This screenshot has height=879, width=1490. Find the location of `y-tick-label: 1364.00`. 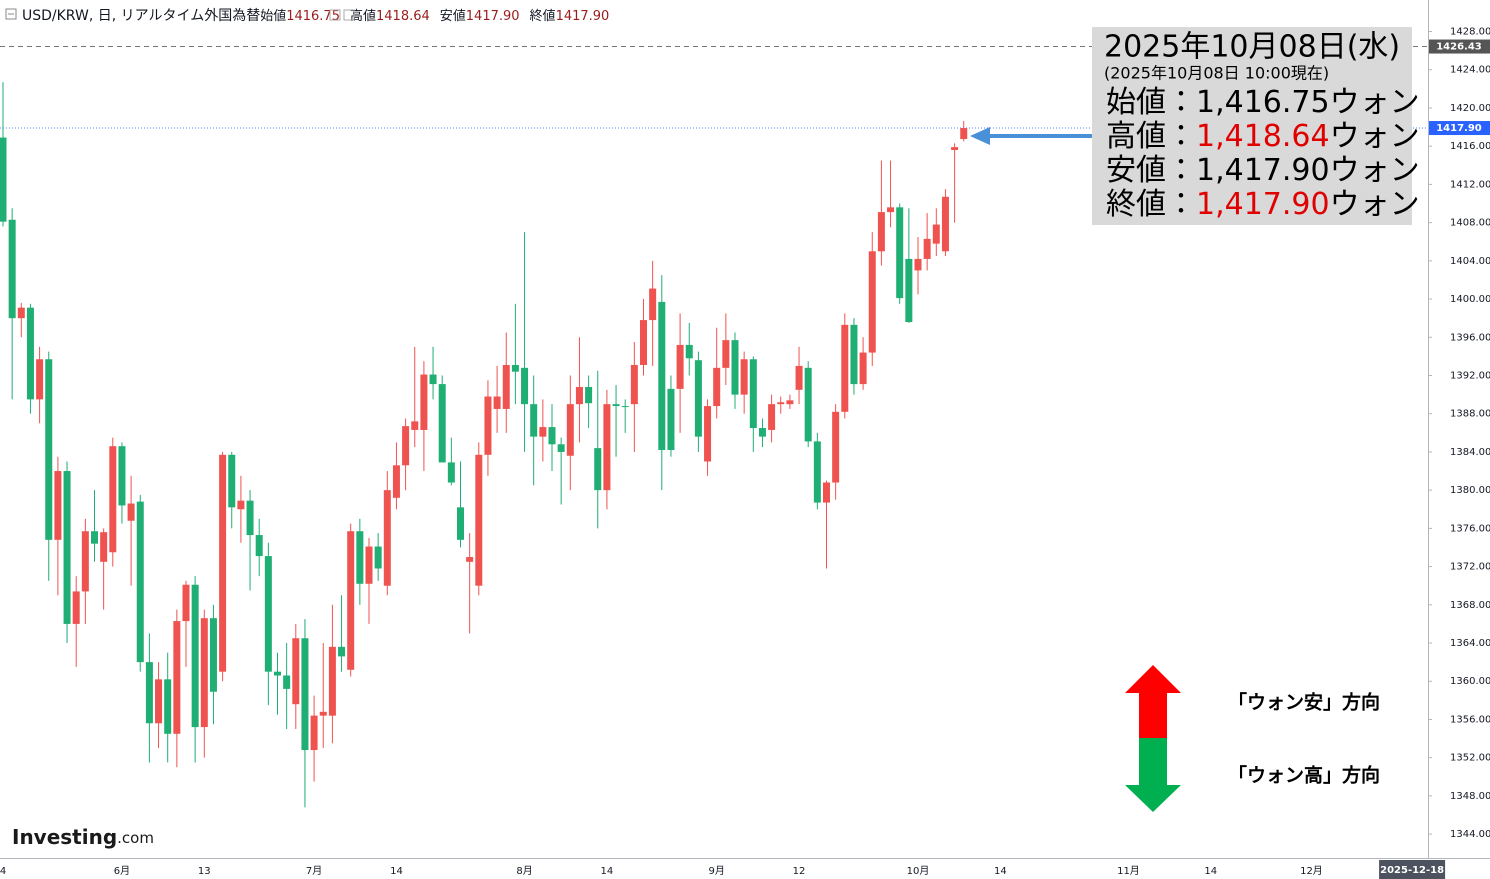

y-tick-label: 1364.00 is located at coordinates (1470, 643).